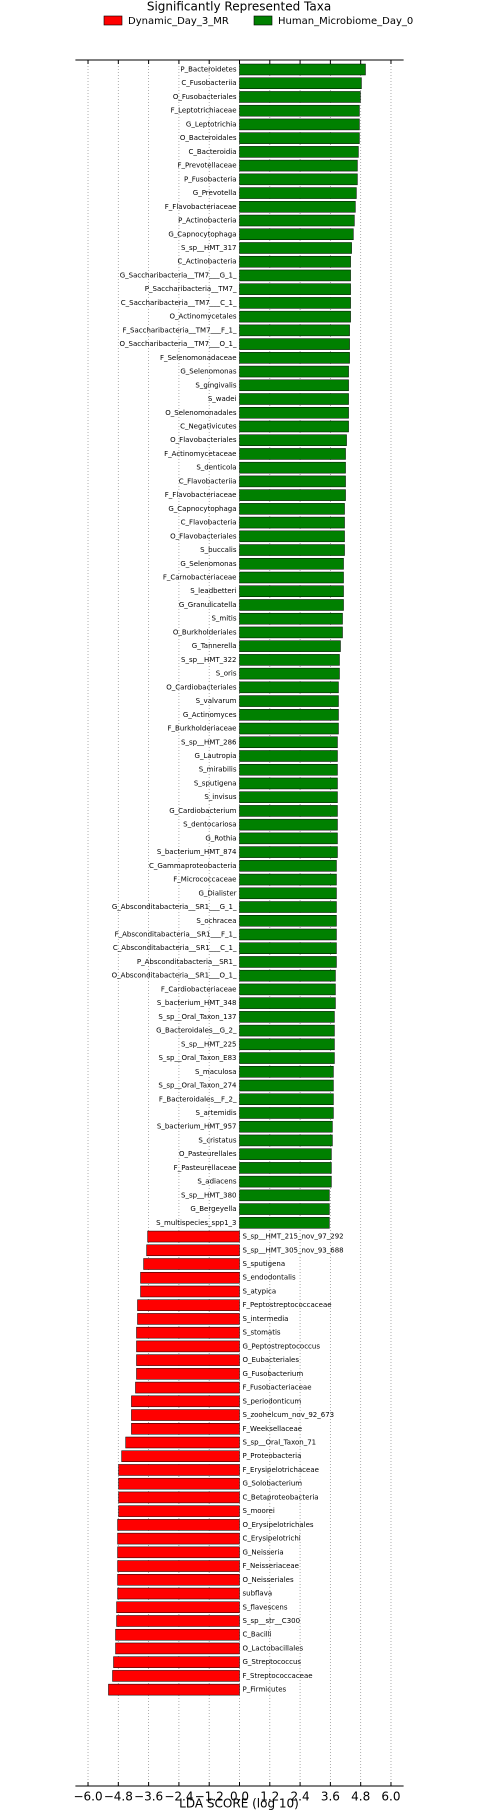 The height and width of the screenshot is (1818, 504). I want to click on bar-label: S_maculosa, so click(216, 1072).